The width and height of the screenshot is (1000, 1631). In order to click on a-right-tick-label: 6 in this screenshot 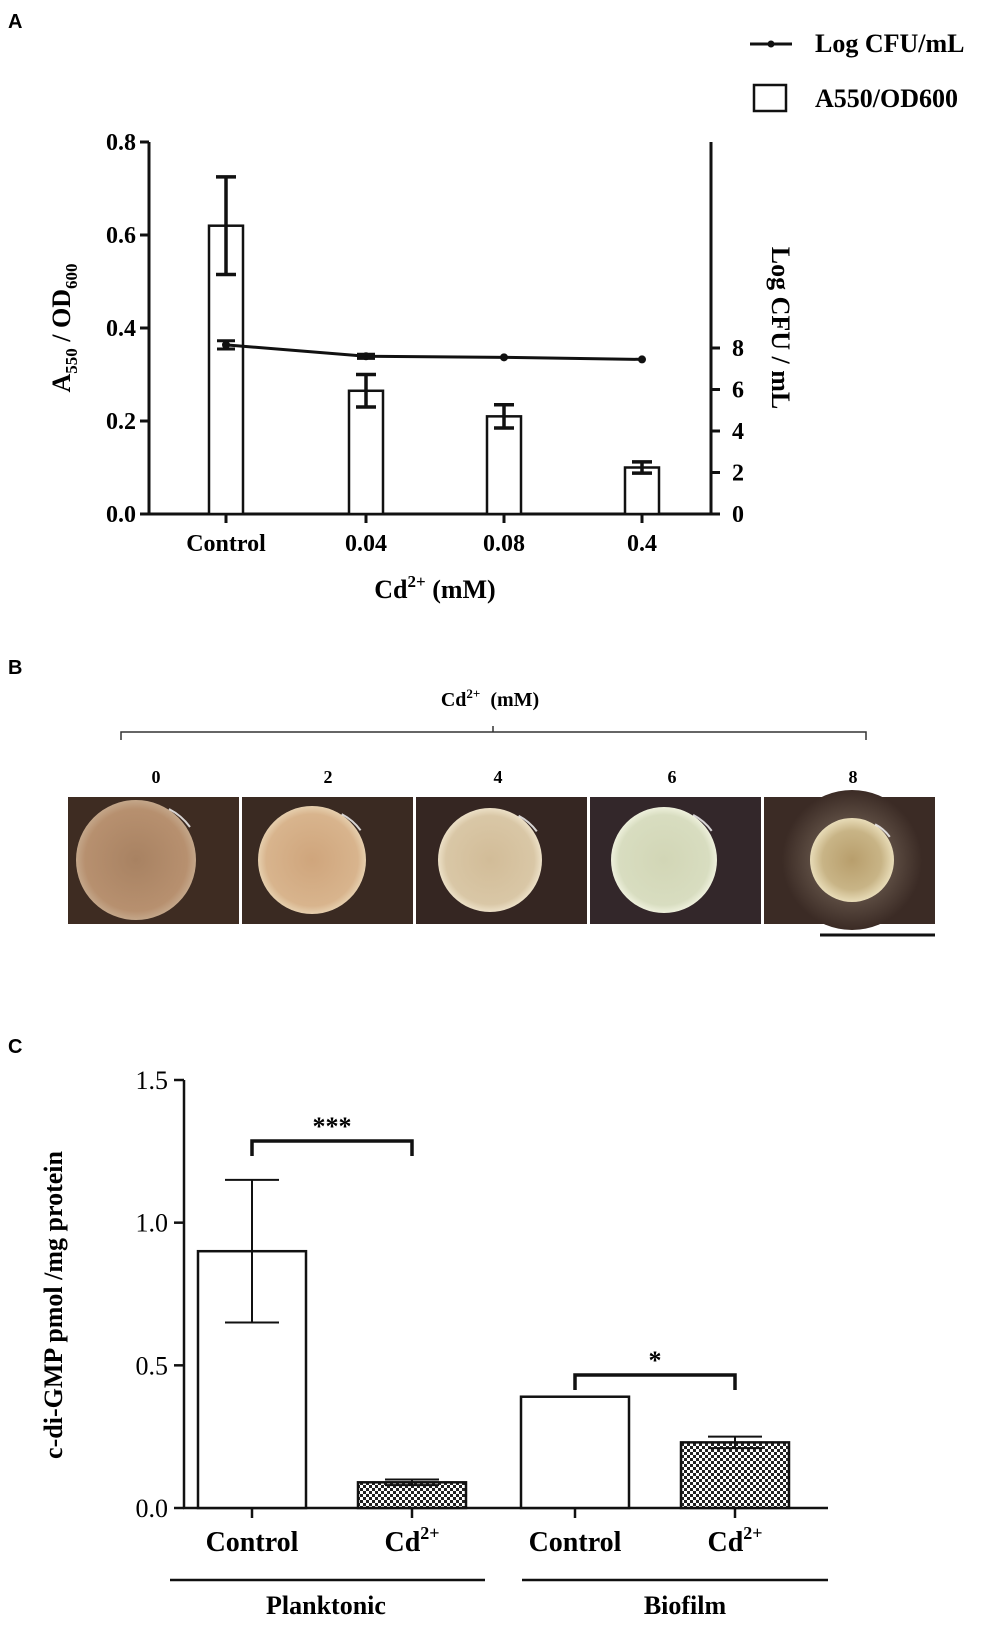, I will do `click(738, 391)`.